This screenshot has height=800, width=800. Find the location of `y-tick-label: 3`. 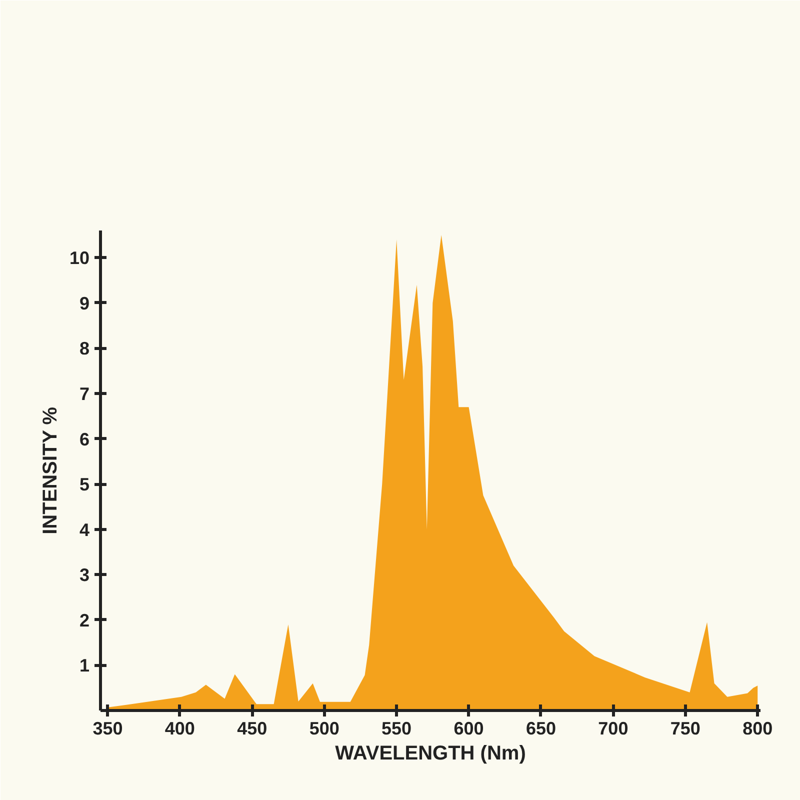

y-tick-label: 3 is located at coordinates (84, 575).